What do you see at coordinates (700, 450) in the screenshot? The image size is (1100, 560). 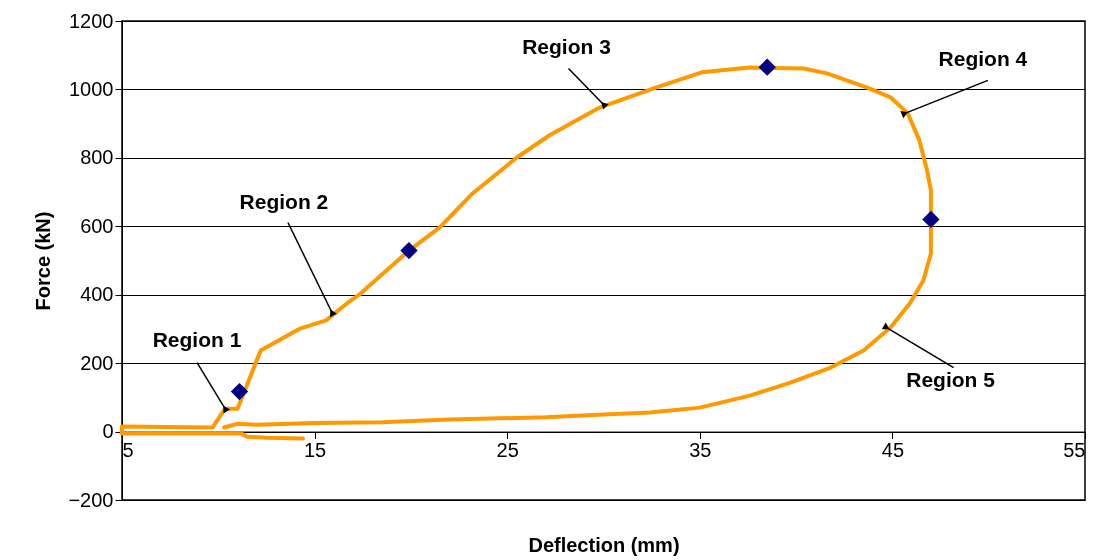 I see `x-tick-label: 35` at bounding box center [700, 450].